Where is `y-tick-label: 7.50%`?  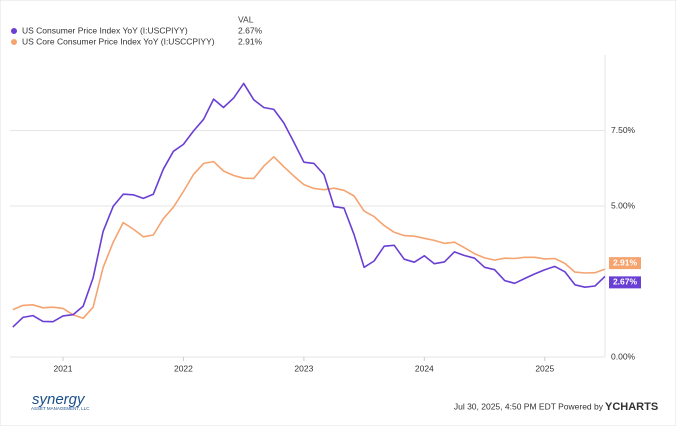
y-tick-label: 7.50% is located at coordinates (623, 130).